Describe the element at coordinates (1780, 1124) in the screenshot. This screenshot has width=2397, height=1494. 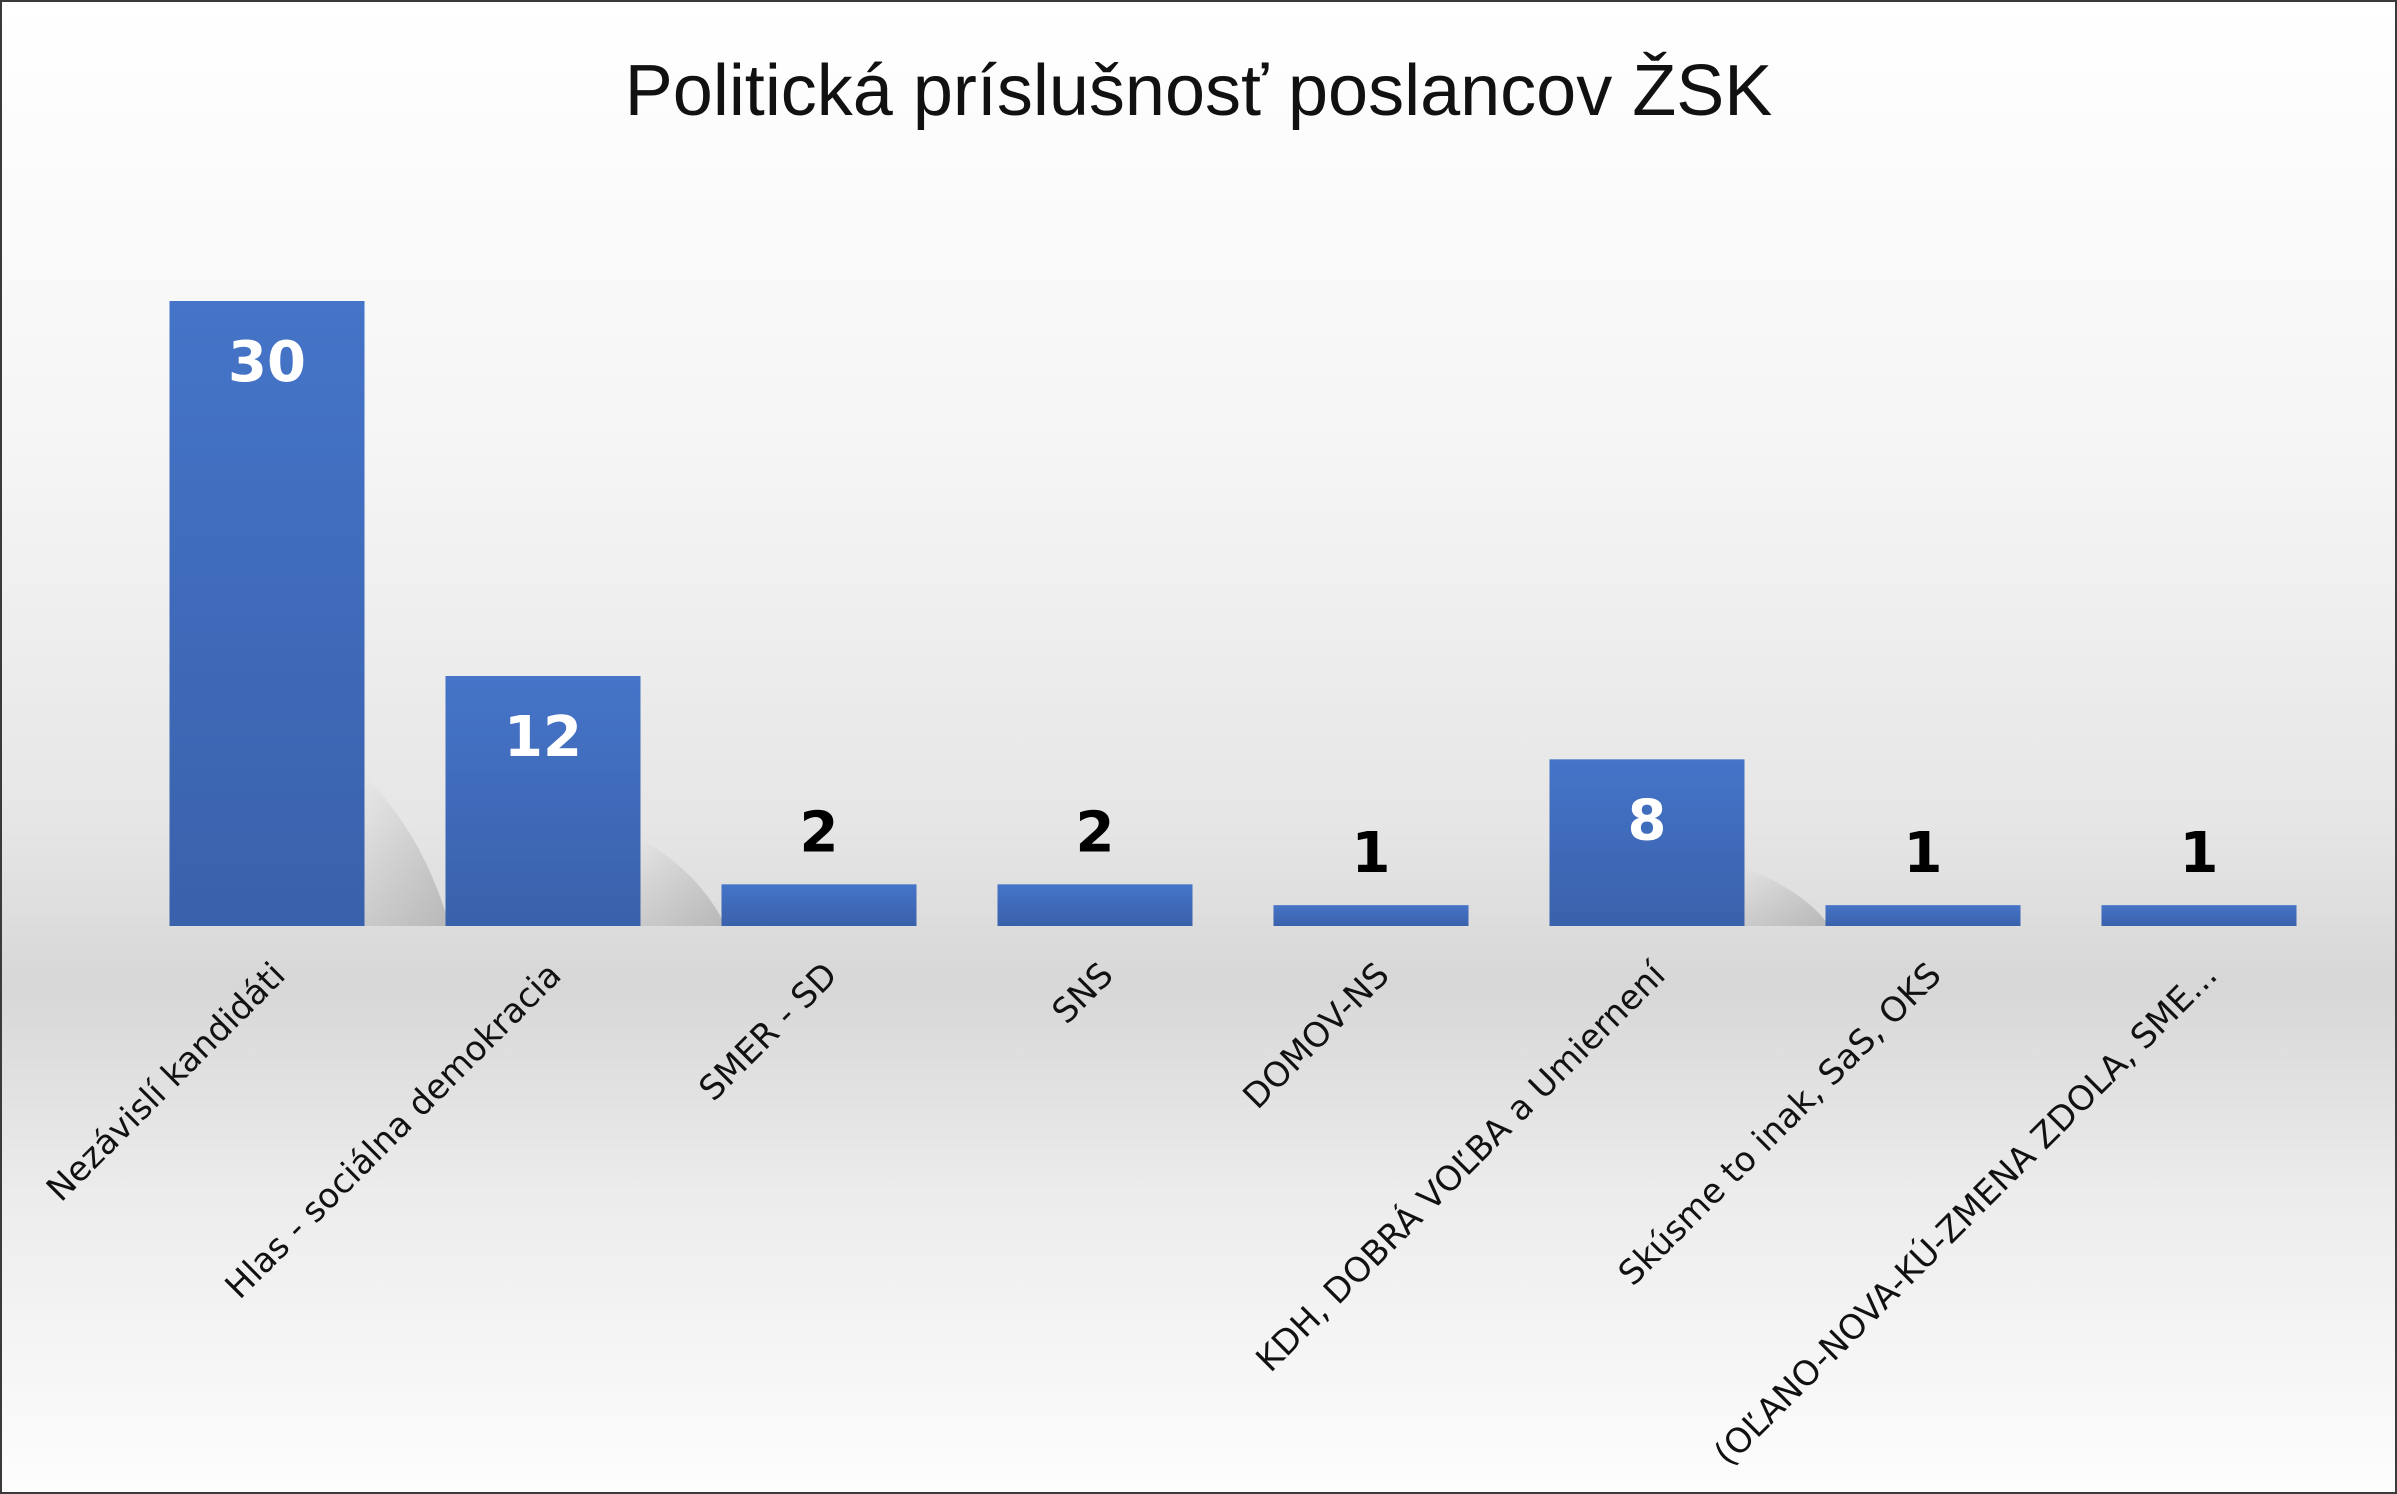
I see `category-label-7: Skúsme to inak, SaS, OKS` at that location.